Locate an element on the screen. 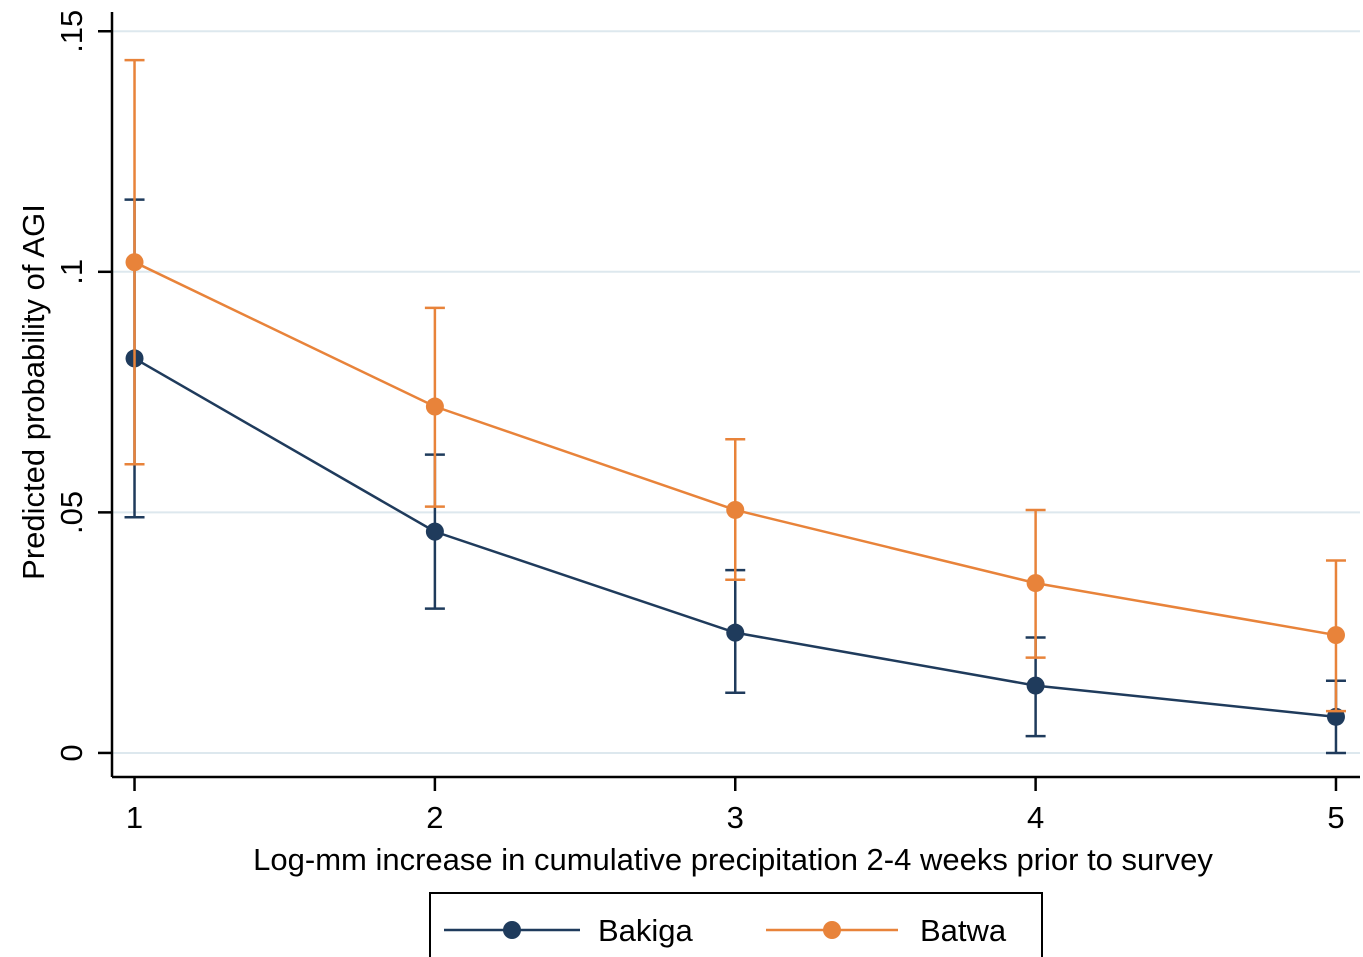 This screenshot has height=957, width=1363. y-axis-label: Predicted probability of AGI is located at coordinates (33, 392).